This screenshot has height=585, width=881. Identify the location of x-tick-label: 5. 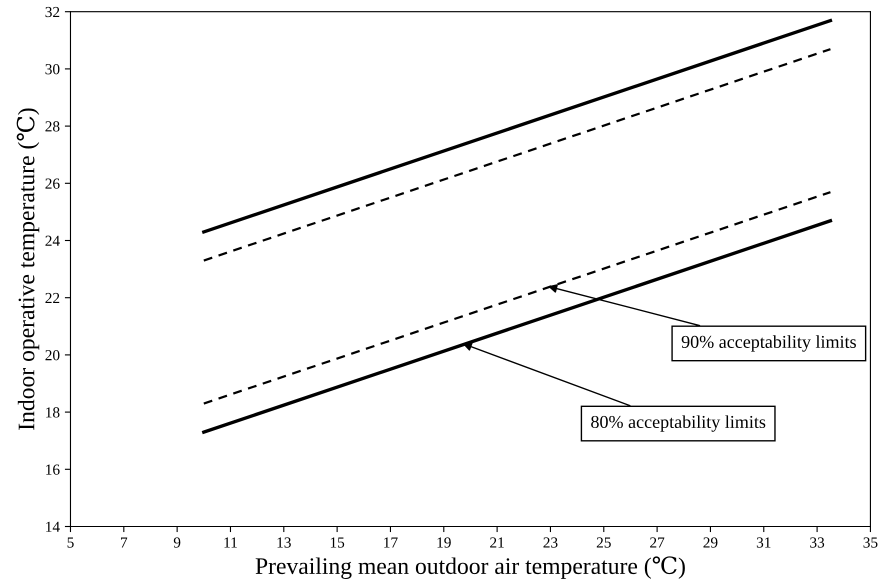
(71, 543).